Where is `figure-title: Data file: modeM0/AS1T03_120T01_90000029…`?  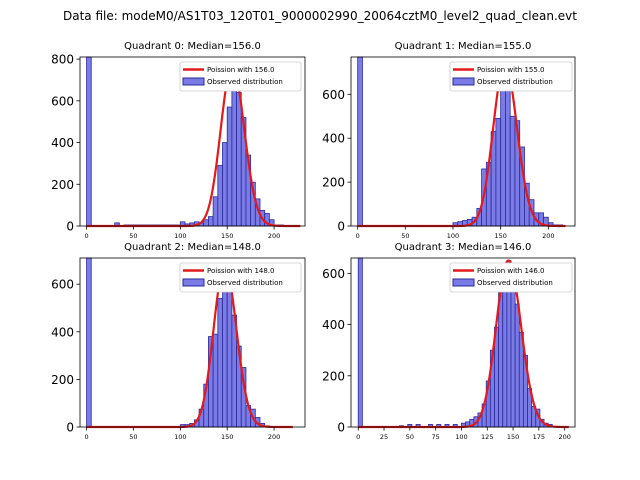 figure-title: Data file: modeM0/AS1T03_120T01_90000029… is located at coordinates (320, 16).